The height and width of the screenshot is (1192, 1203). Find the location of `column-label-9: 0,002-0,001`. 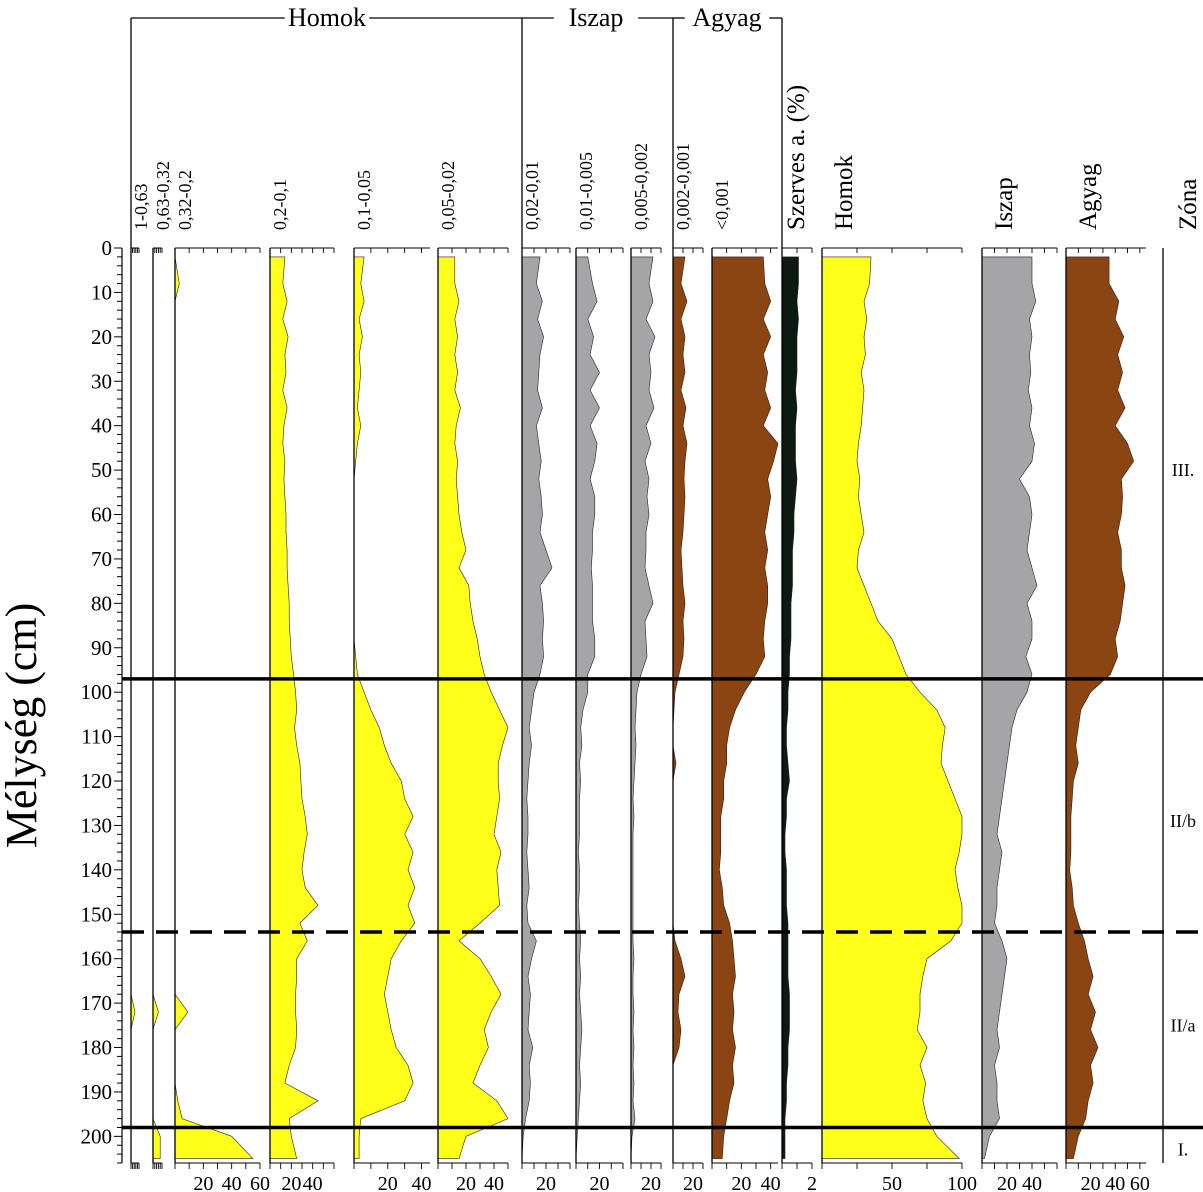

column-label-9: 0,002-0,001 is located at coordinates (683, 186).